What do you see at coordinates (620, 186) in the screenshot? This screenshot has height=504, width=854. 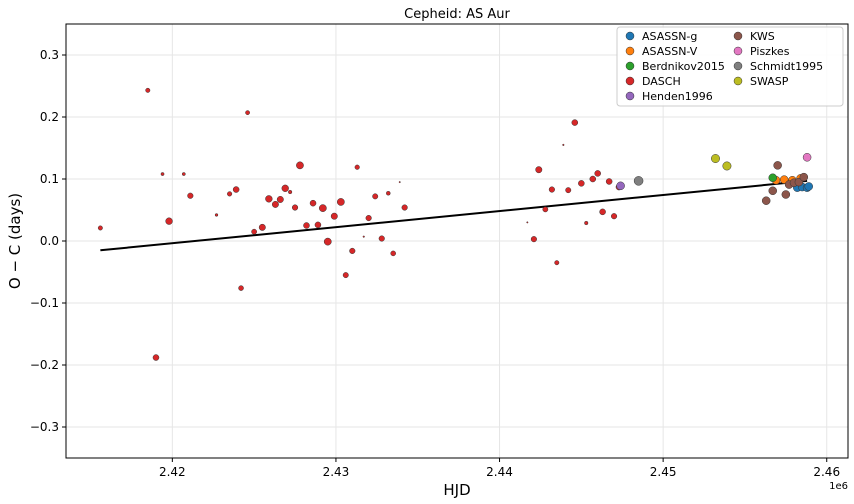 I see `point-henden1996` at bounding box center [620, 186].